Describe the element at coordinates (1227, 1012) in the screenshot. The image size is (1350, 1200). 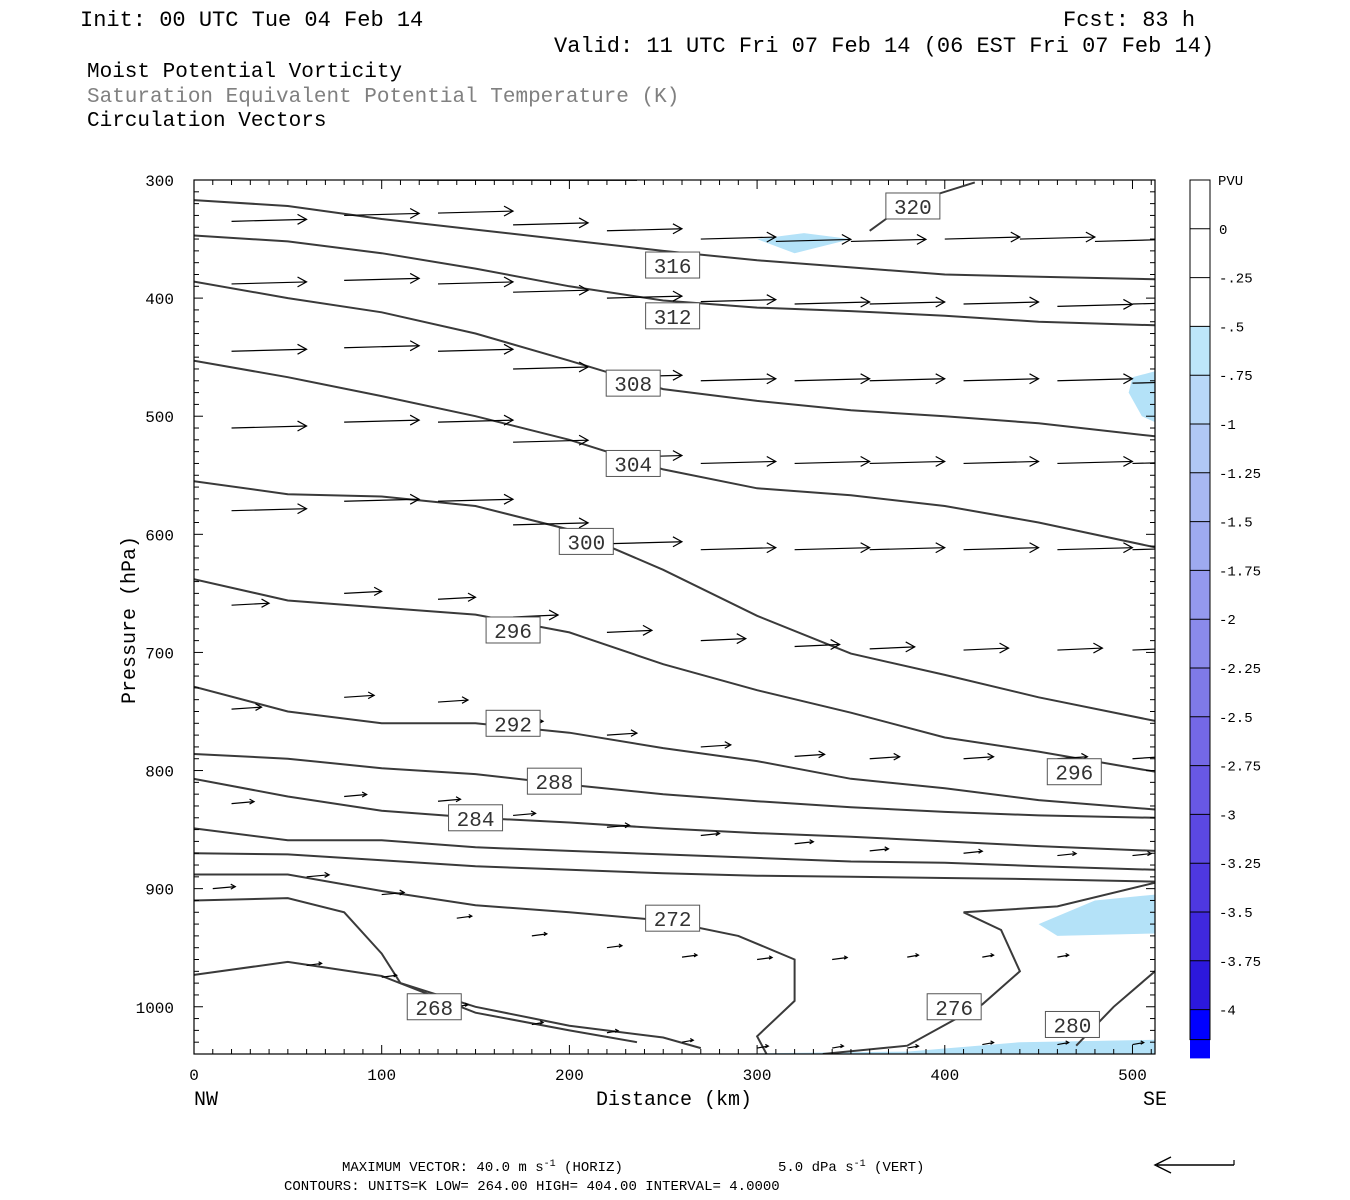
I see `colorbar-label: -4` at that location.